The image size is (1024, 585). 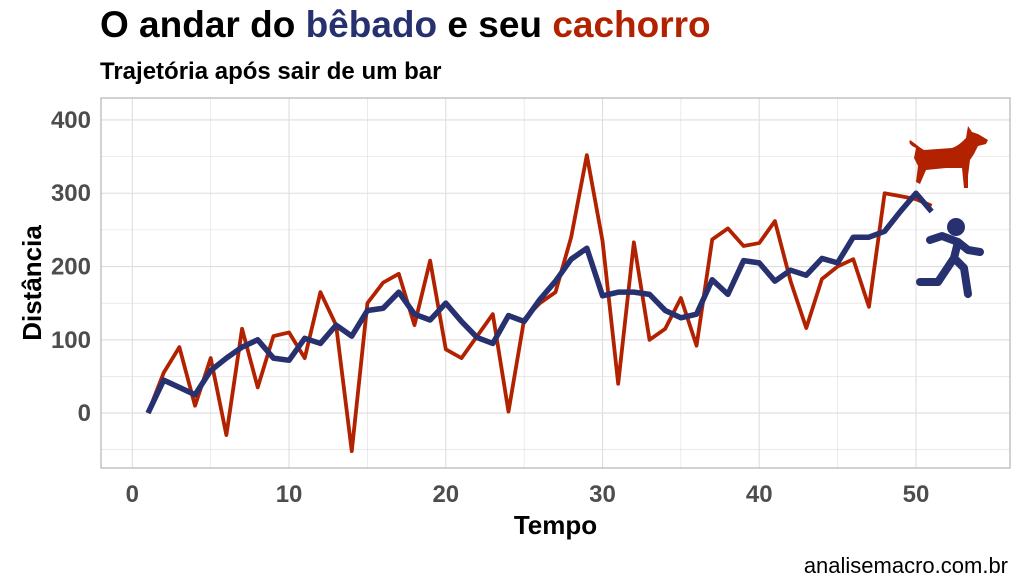 I want to click on y-tick-label: 300, so click(x=71, y=193).